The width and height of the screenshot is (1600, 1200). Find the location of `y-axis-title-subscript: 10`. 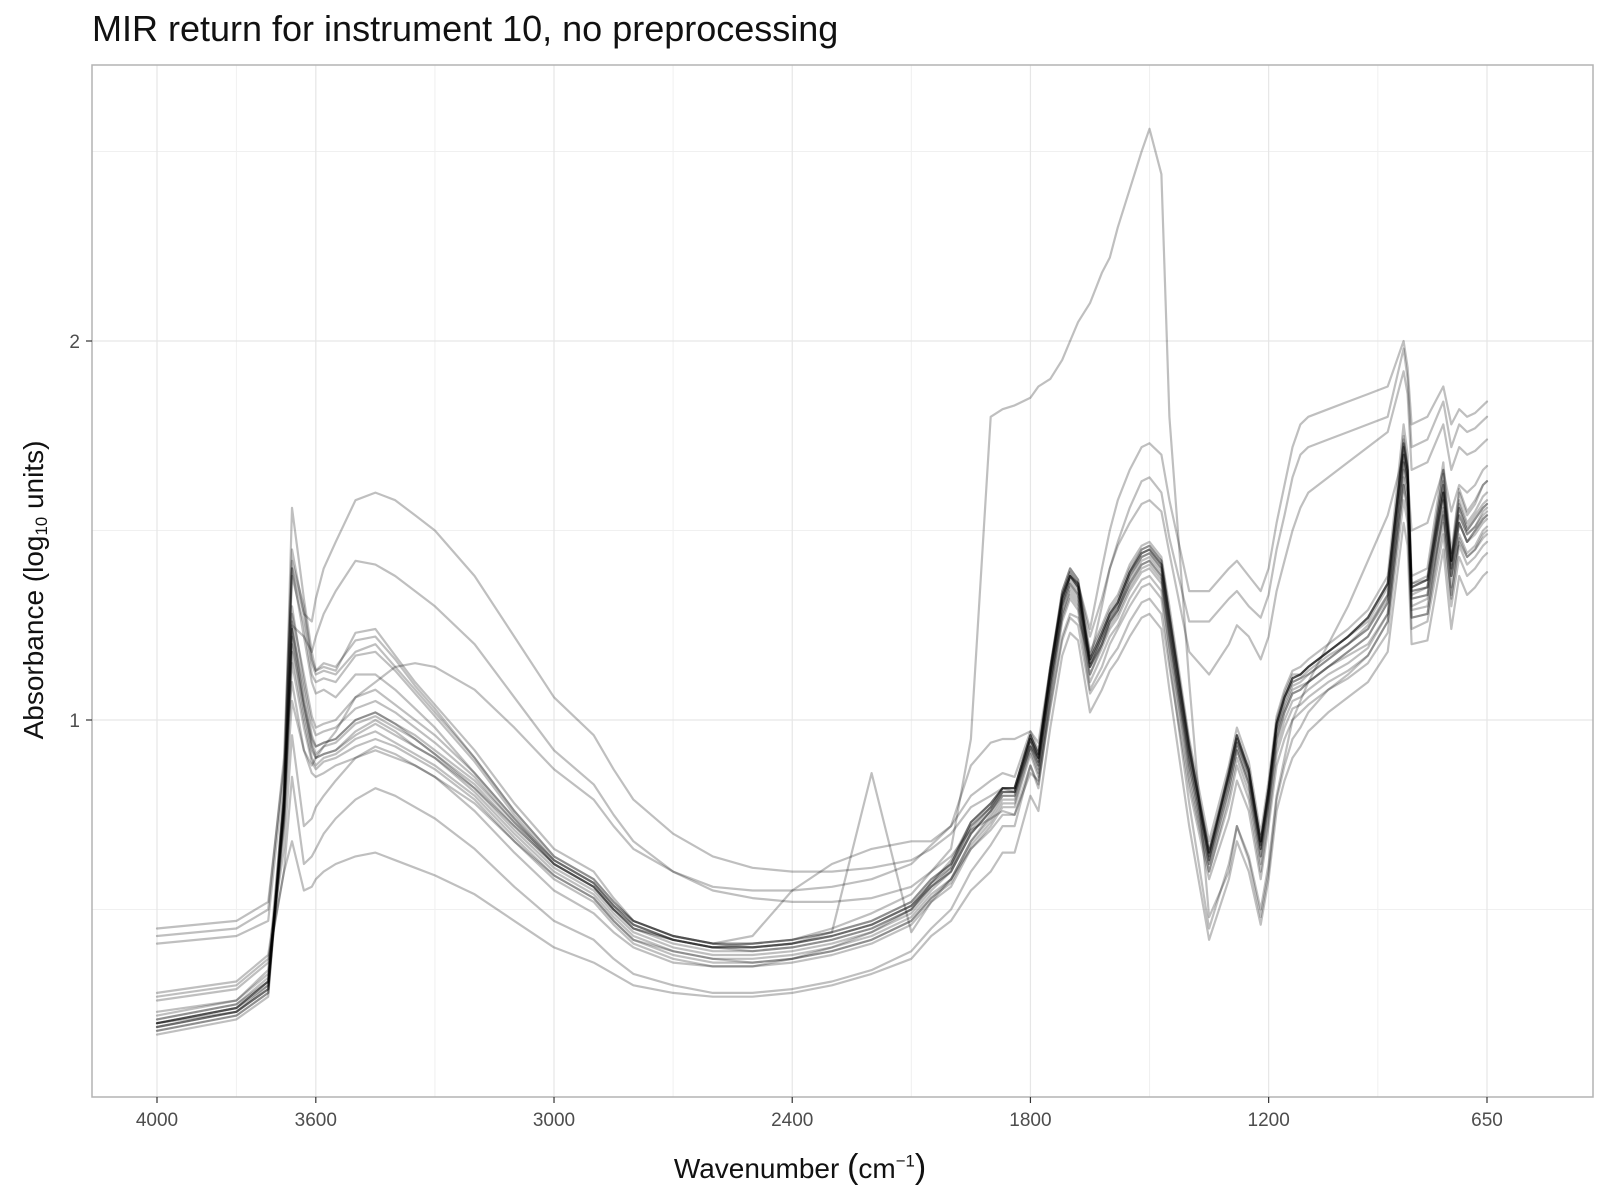

y-axis-title-subscript: 10 is located at coordinates (42, 526).